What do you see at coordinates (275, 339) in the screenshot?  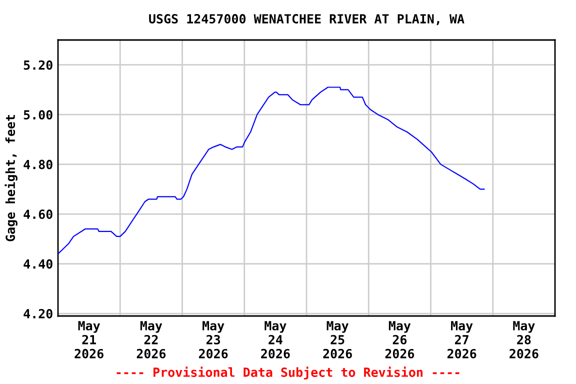 I see `x-tick-label: May 24 2026` at bounding box center [275, 339].